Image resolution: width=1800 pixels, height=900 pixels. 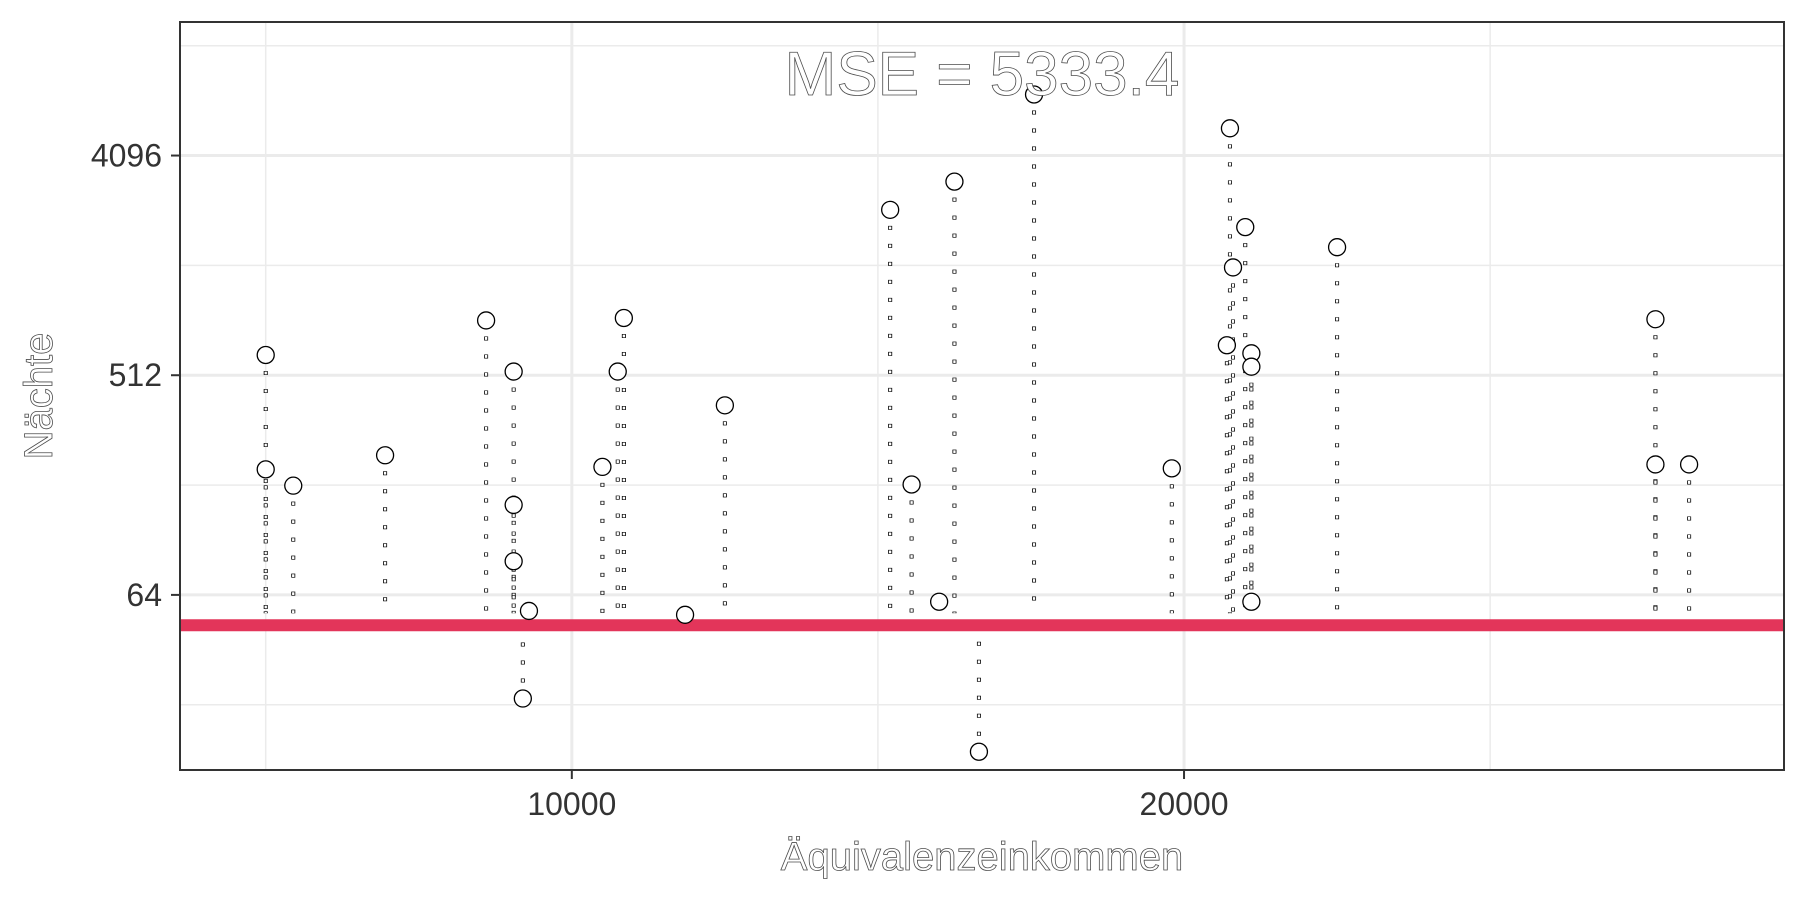 What do you see at coordinates (571, 804) in the screenshot?
I see `x-tick-label: 10000` at bounding box center [571, 804].